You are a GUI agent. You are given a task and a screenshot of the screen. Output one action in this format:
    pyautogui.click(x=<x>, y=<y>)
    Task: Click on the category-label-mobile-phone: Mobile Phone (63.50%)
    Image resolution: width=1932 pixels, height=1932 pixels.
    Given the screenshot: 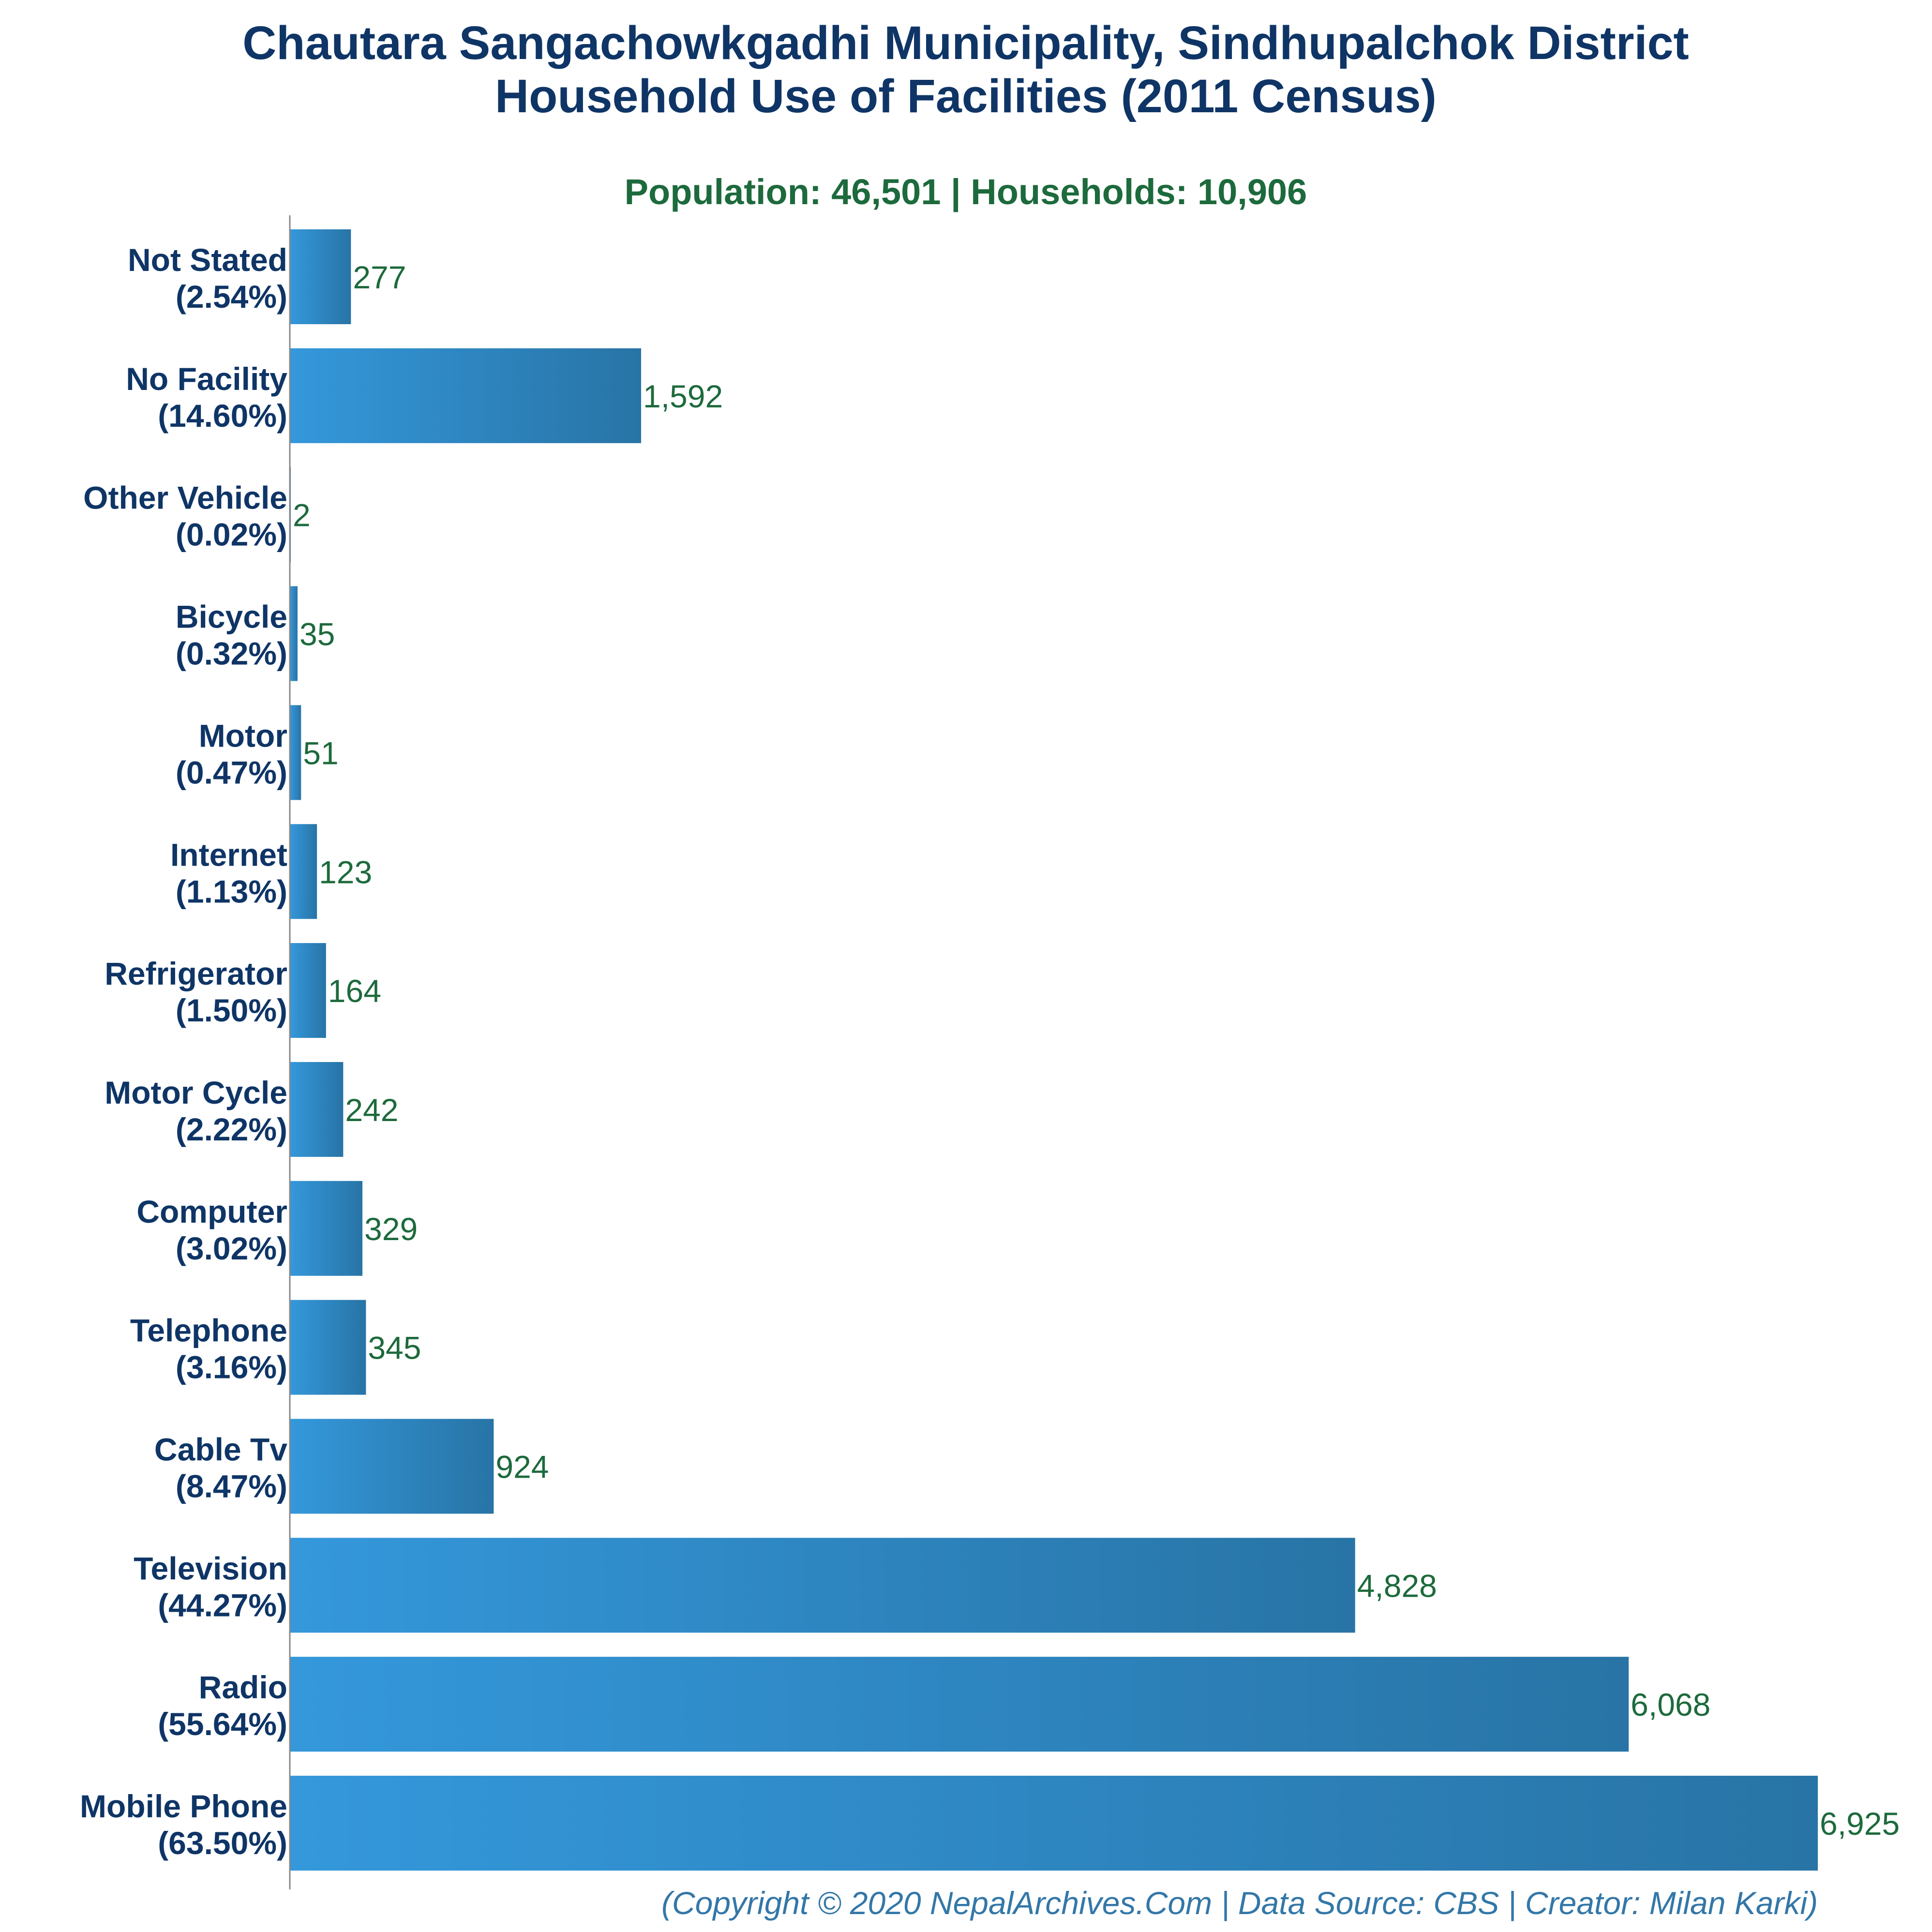 What is the action you would take?
    pyautogui.click(x=183, y=1824)
    